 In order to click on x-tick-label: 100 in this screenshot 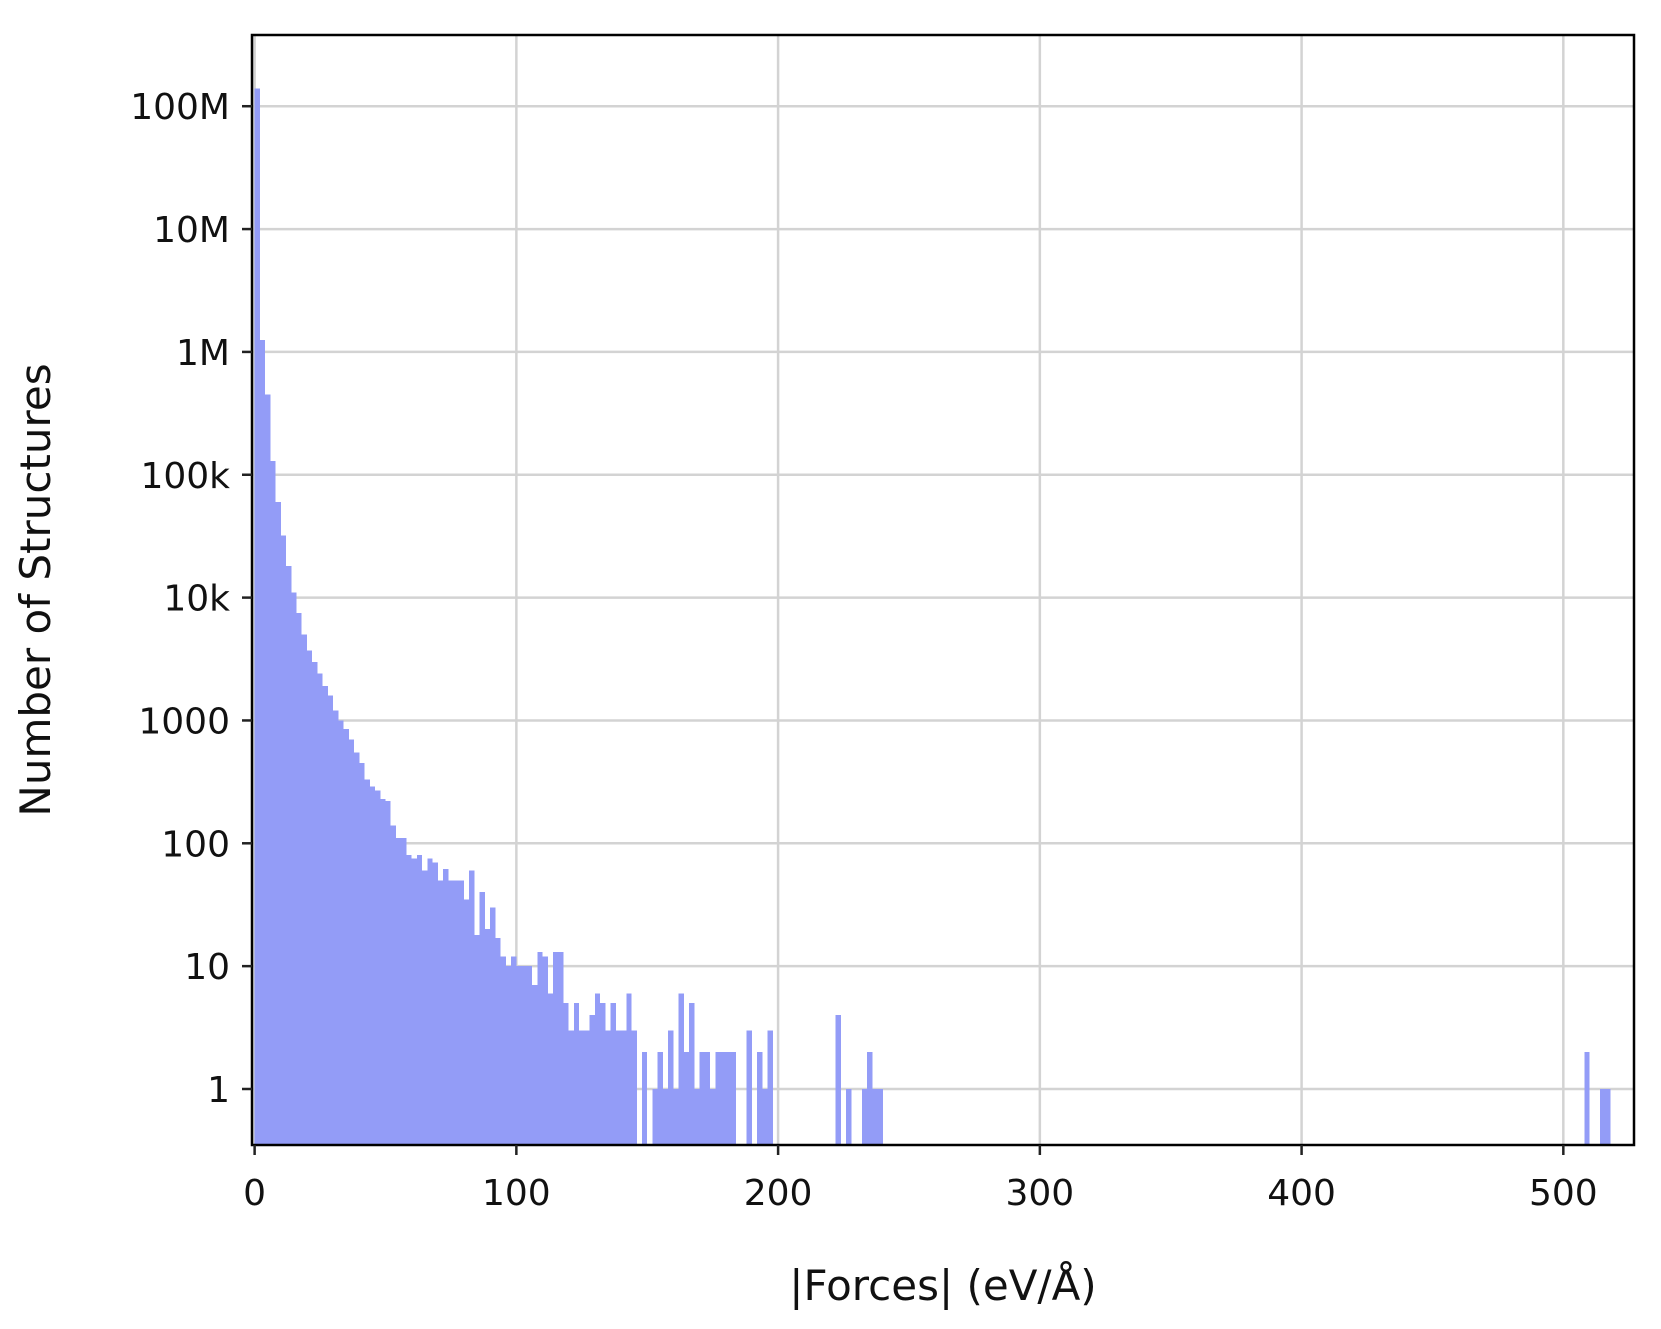, I will do `click(516, 1193)`.